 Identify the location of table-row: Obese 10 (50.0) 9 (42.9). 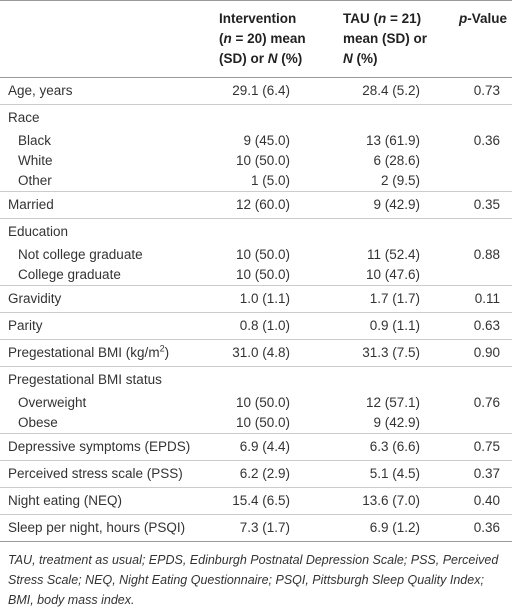
(256, 423).